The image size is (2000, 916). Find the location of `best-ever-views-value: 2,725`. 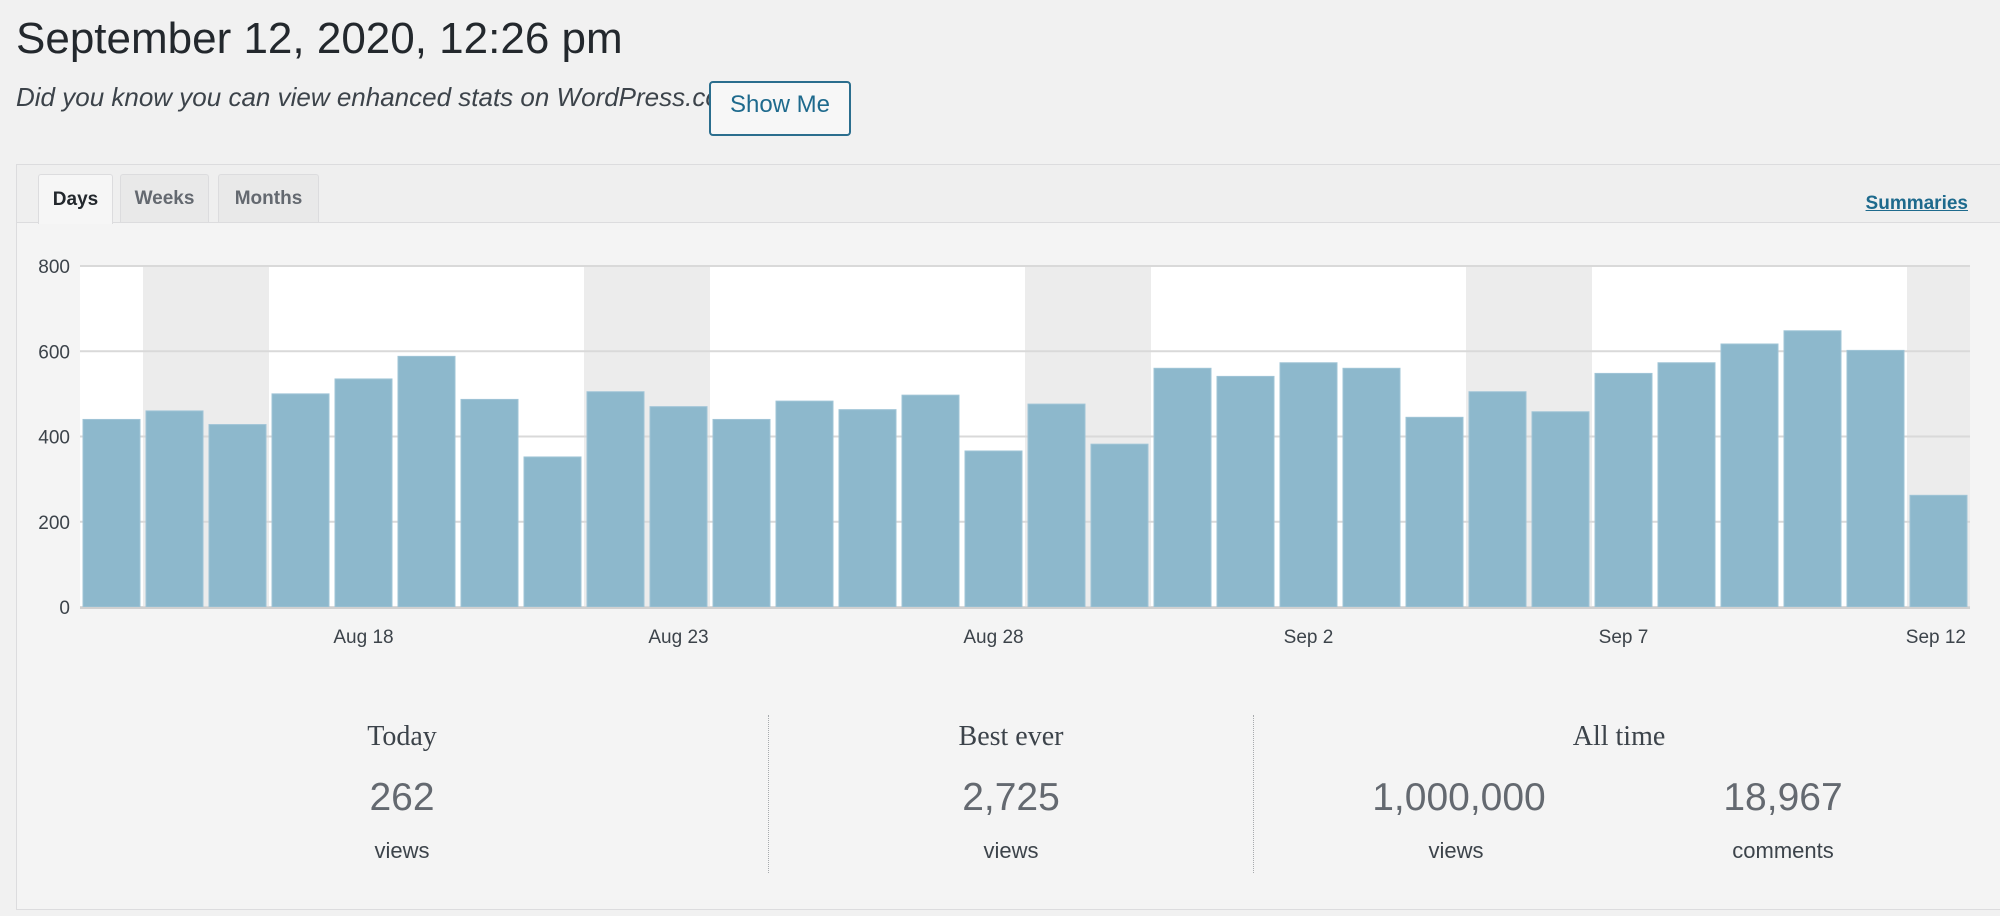

best-ever-views-value: 2,725 is located at coordinates (1011, 797).